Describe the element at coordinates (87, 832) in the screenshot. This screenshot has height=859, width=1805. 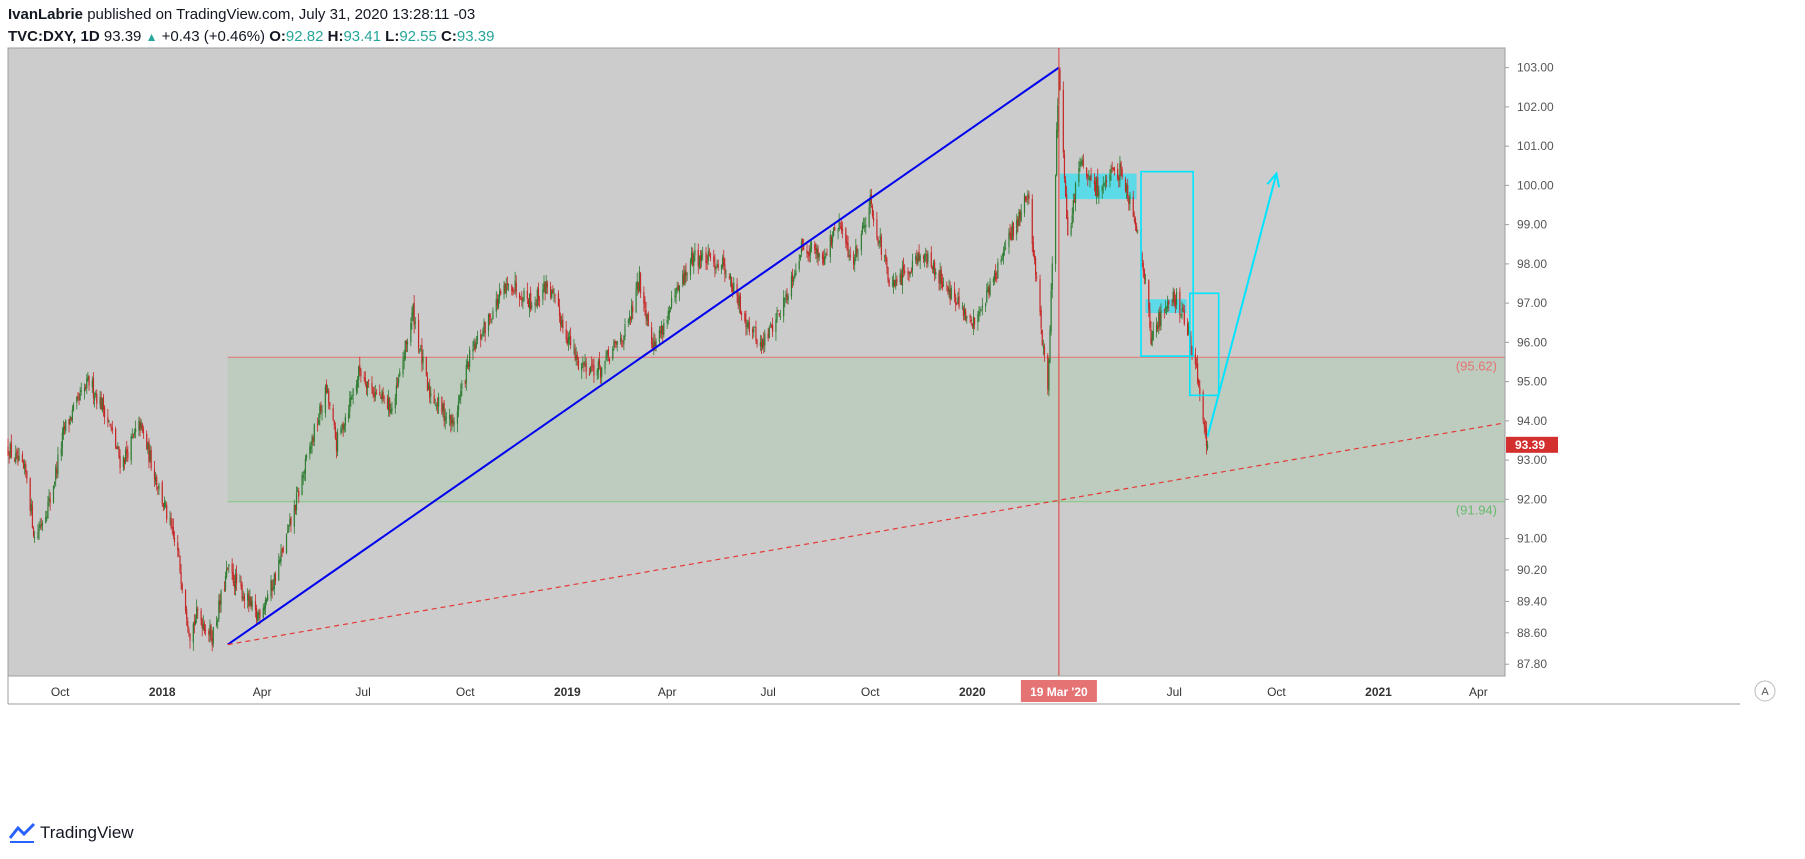
I see `tradingview-brand: TradingView` at that location.